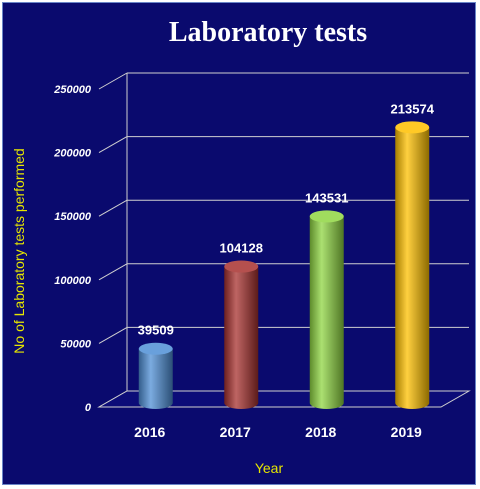  I want to click on data-label: 104128, so click(241, 248).